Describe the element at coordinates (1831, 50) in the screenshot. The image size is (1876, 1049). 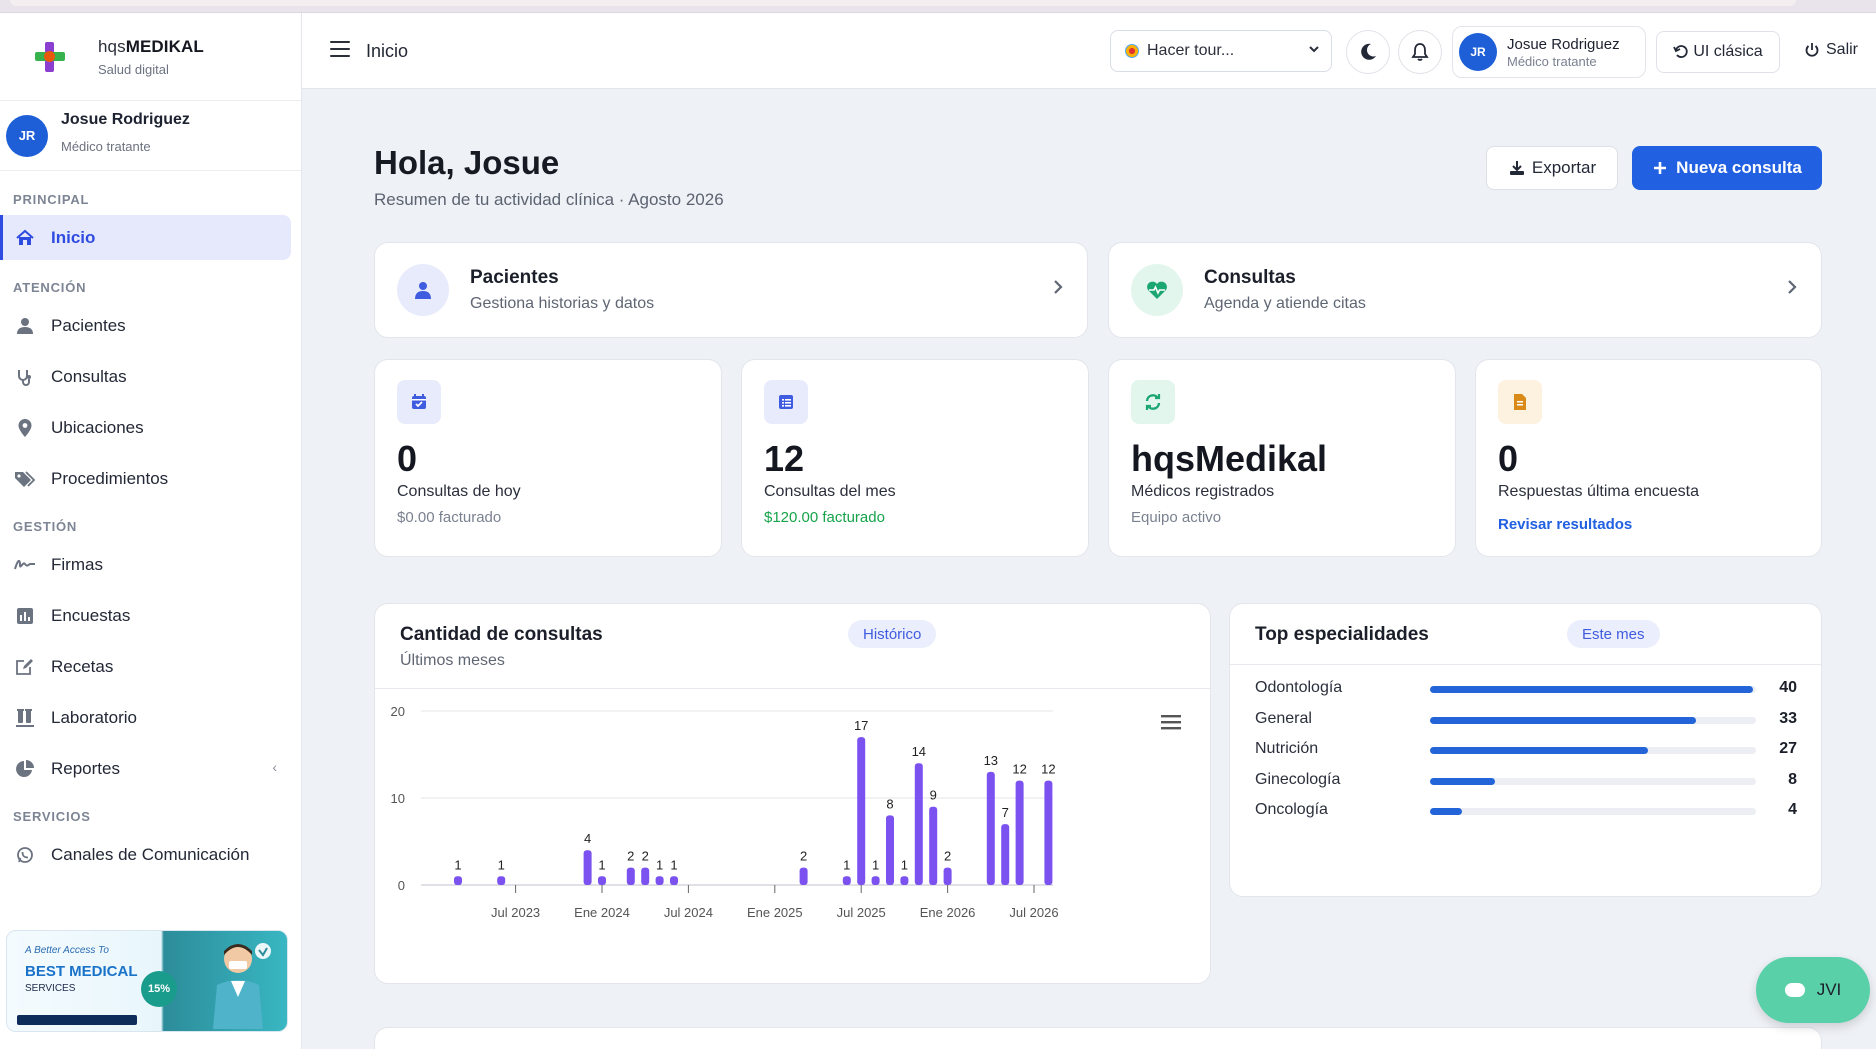
I see `logout-button: Salir` at that location.